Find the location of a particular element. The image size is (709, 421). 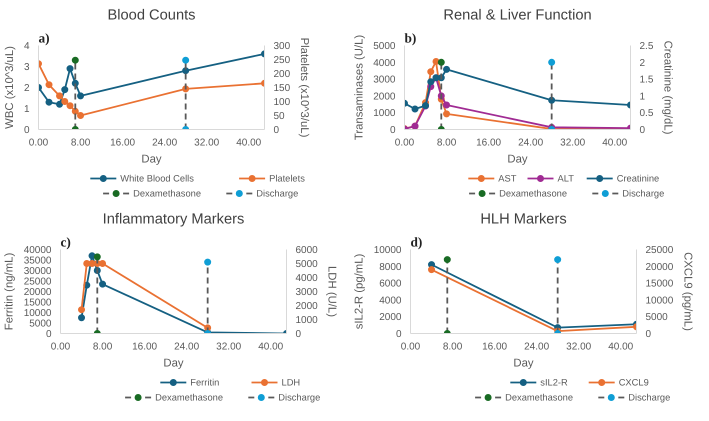

y-tick-label: 3000 is located at coordinates (384, 80).